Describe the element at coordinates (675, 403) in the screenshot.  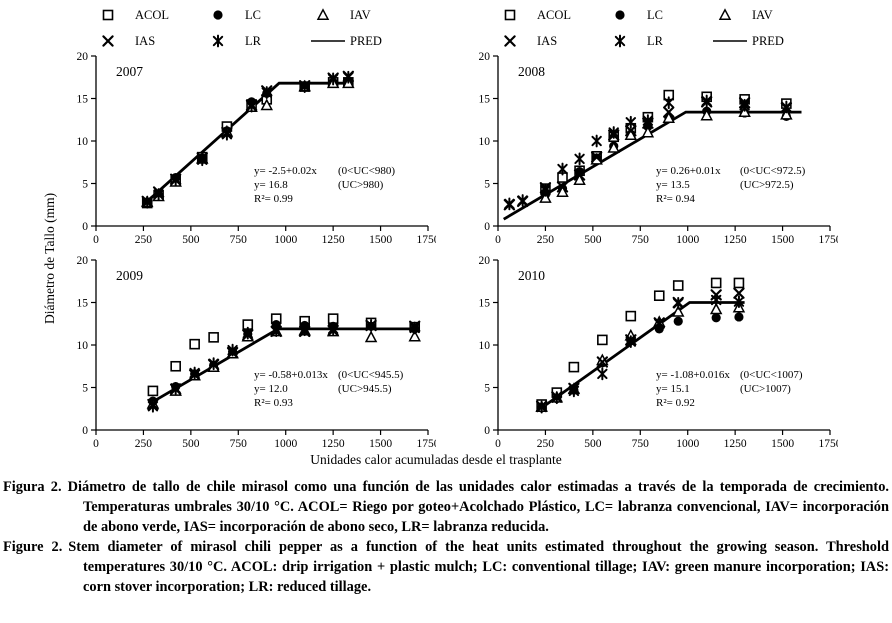
I see `equation-line: R²= 0.92` at that location.